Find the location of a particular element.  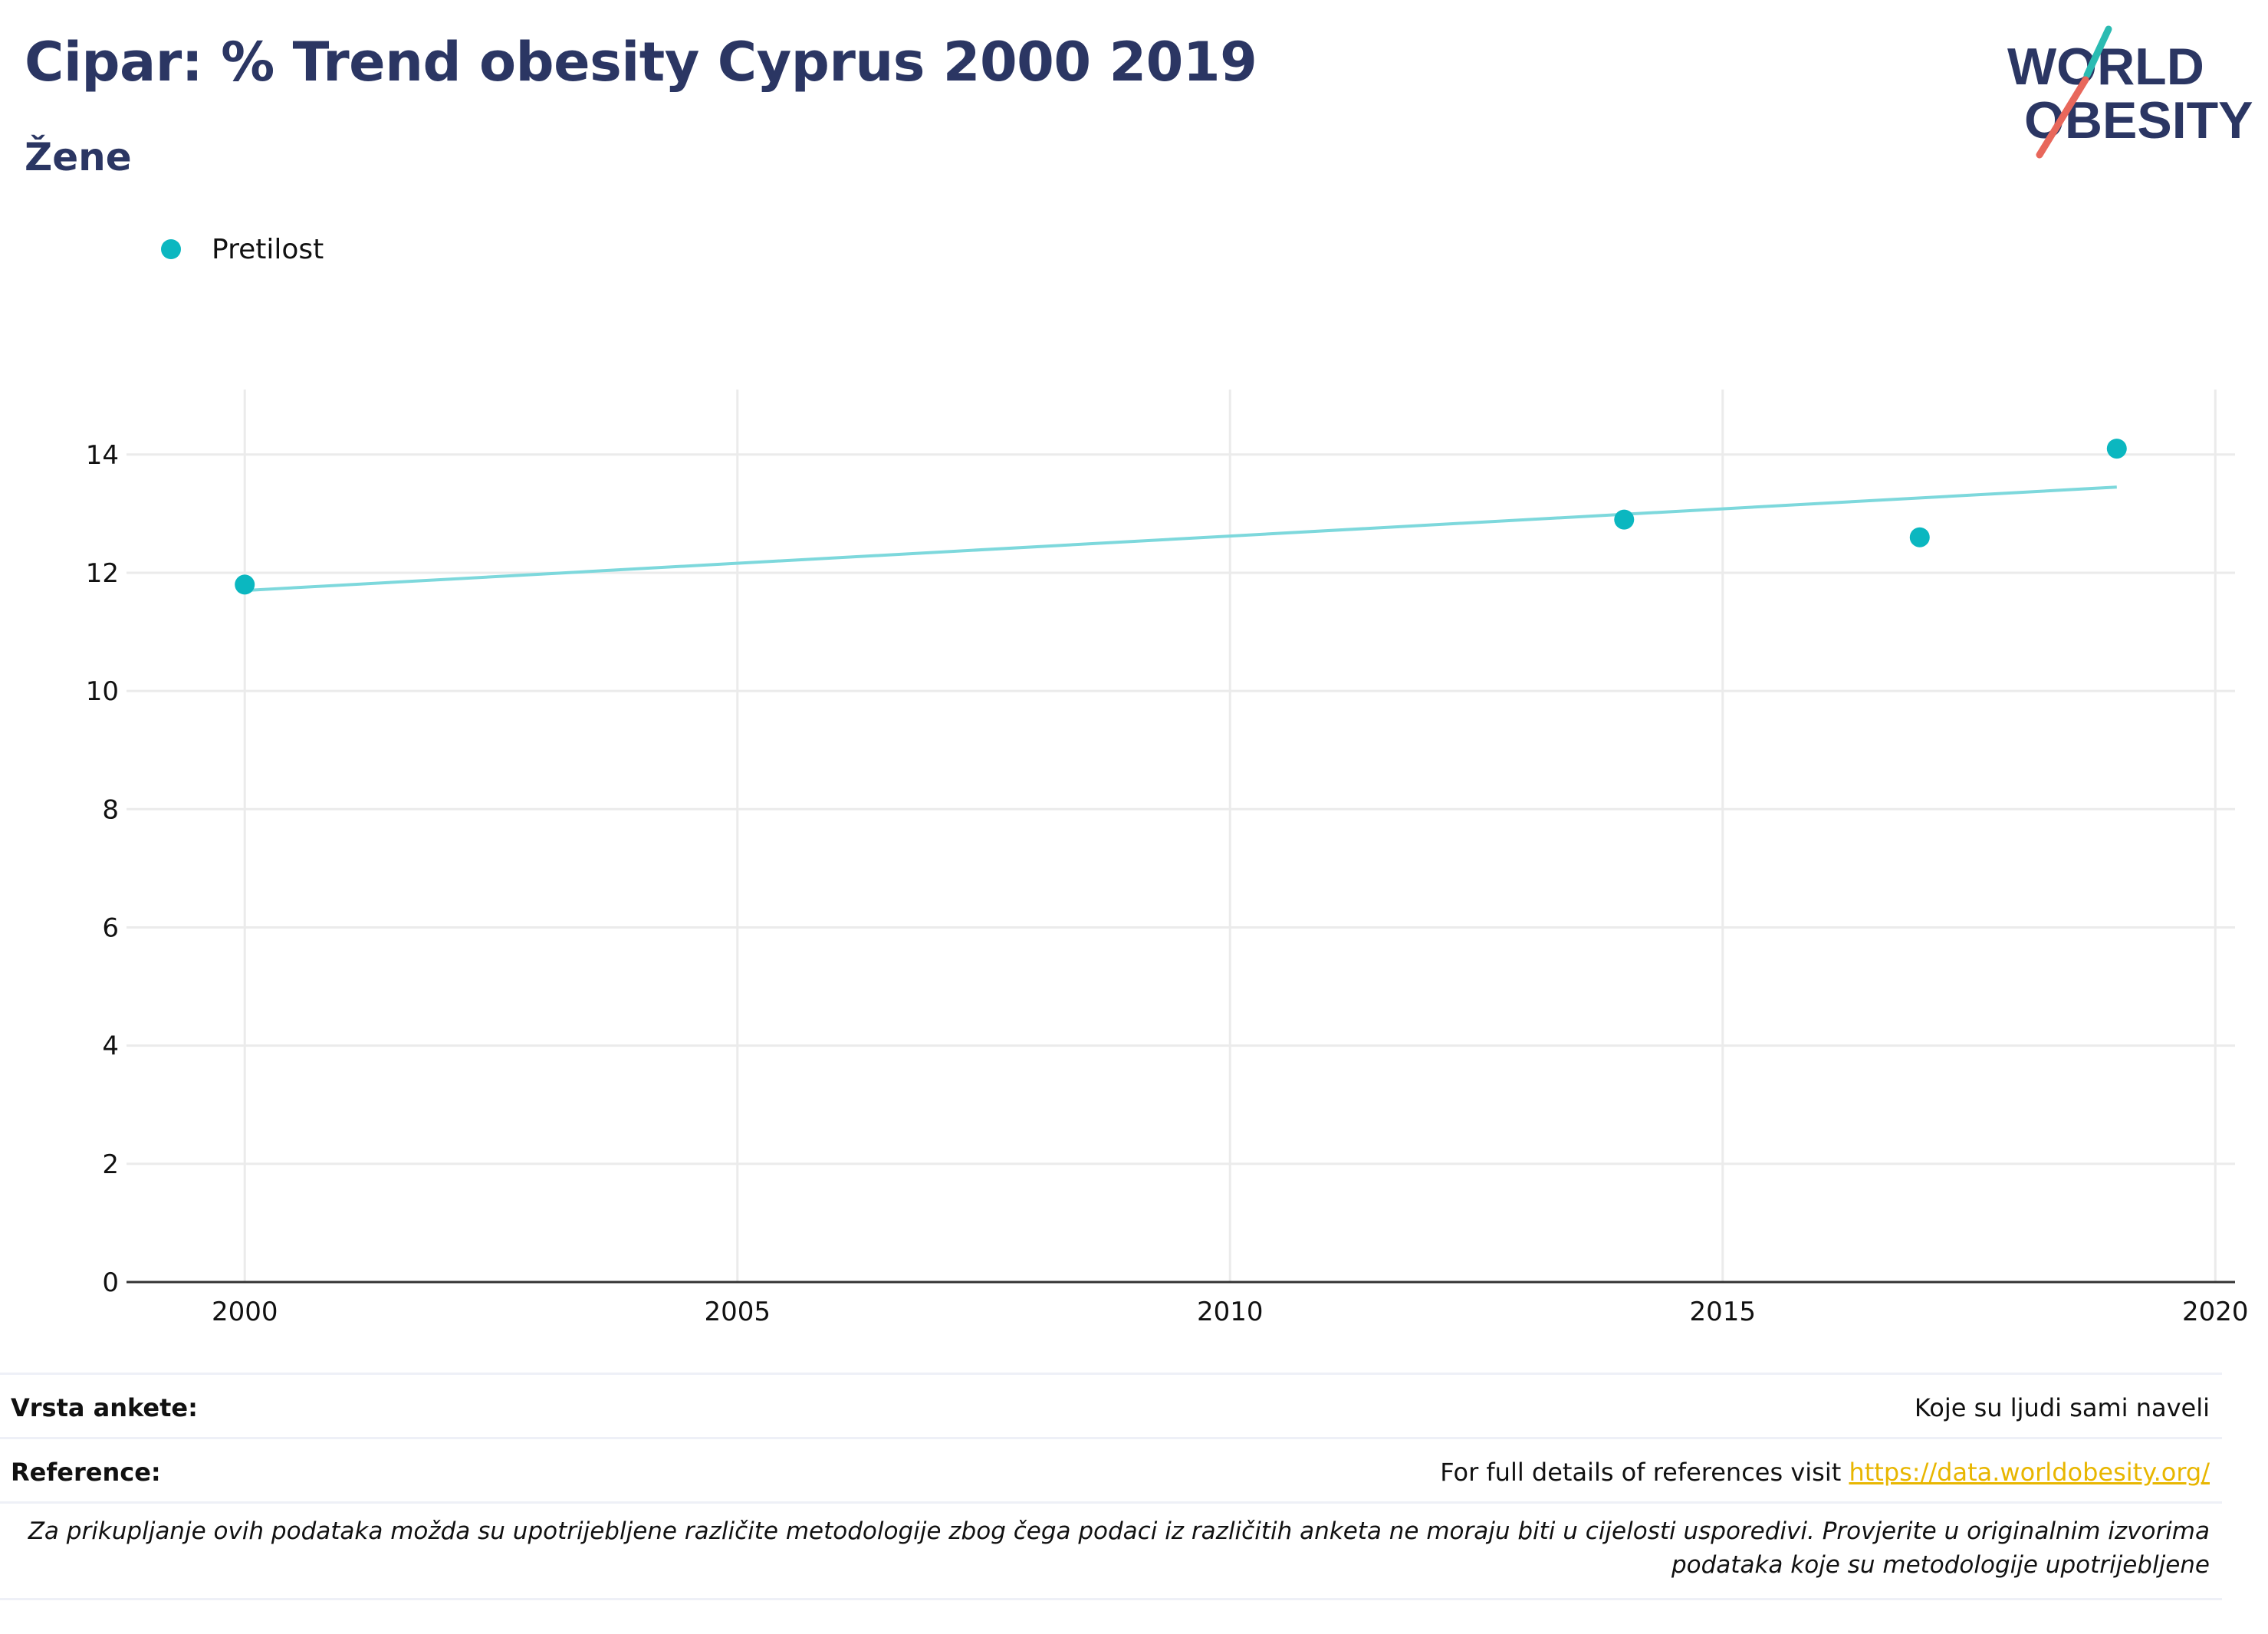

trendline-layer is located at coordinates (1181, 539).